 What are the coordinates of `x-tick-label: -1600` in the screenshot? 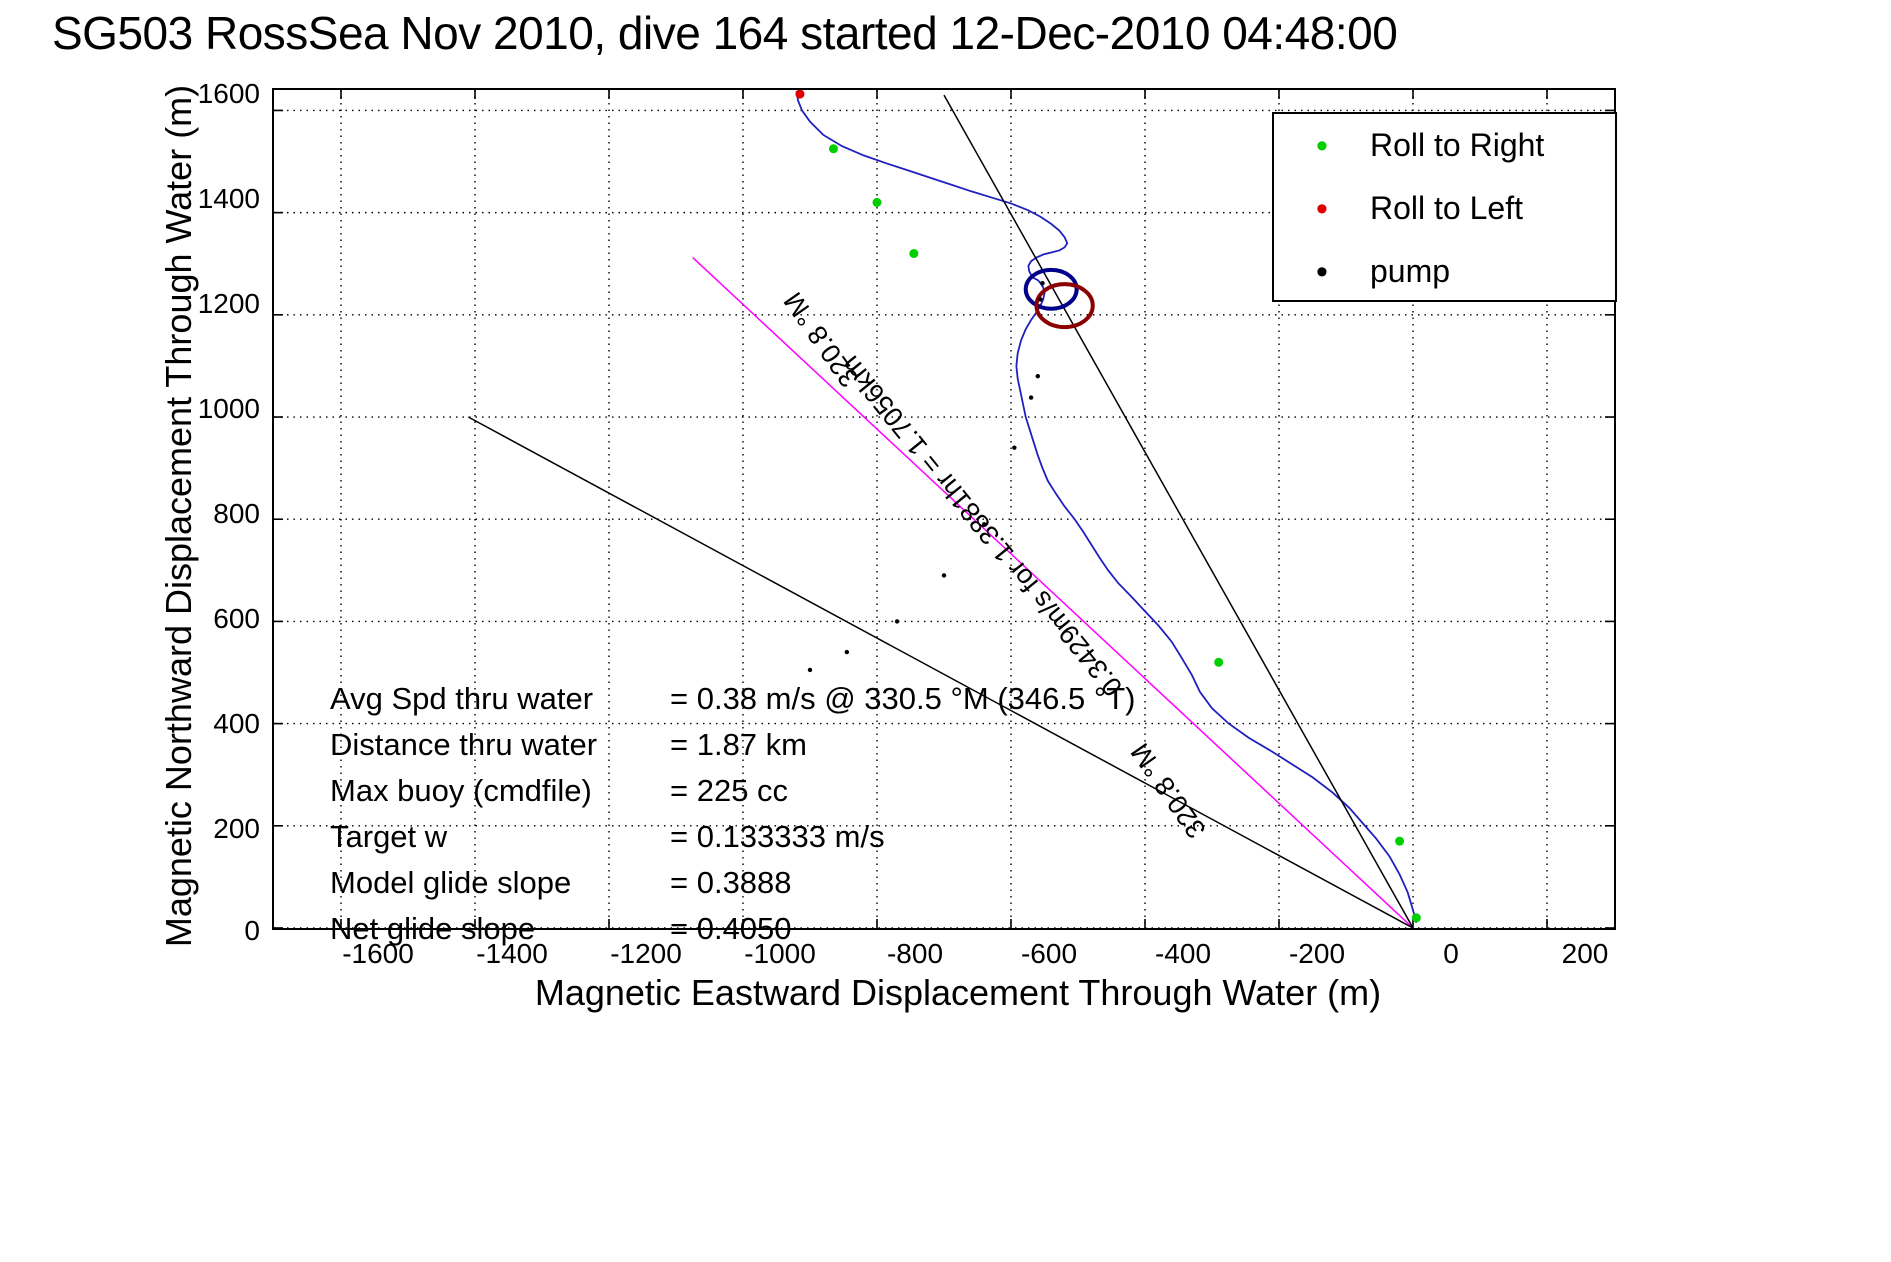 It's located at (378, 953).